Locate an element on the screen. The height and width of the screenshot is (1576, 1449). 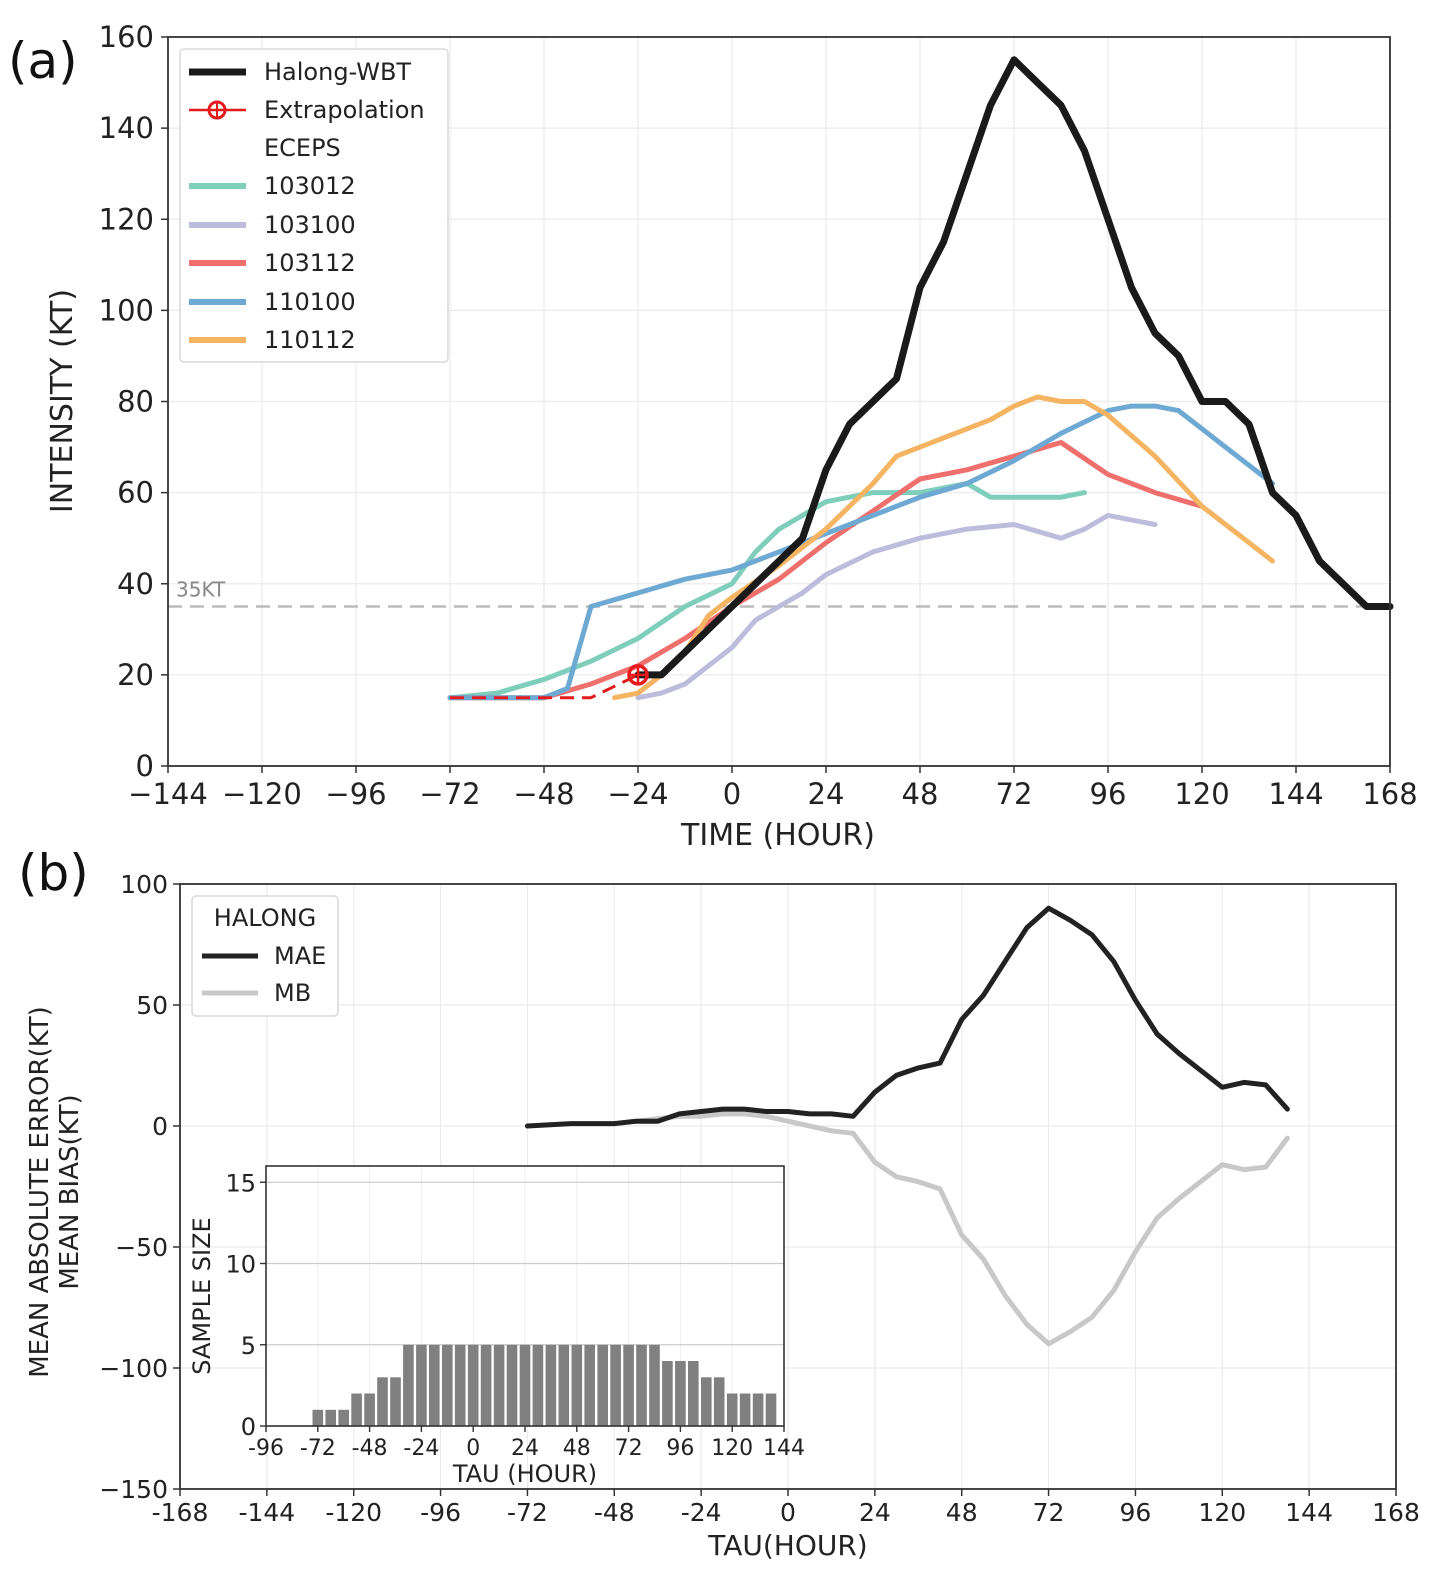
y-tick-label: 50 is located at coordinates (152, 1005).